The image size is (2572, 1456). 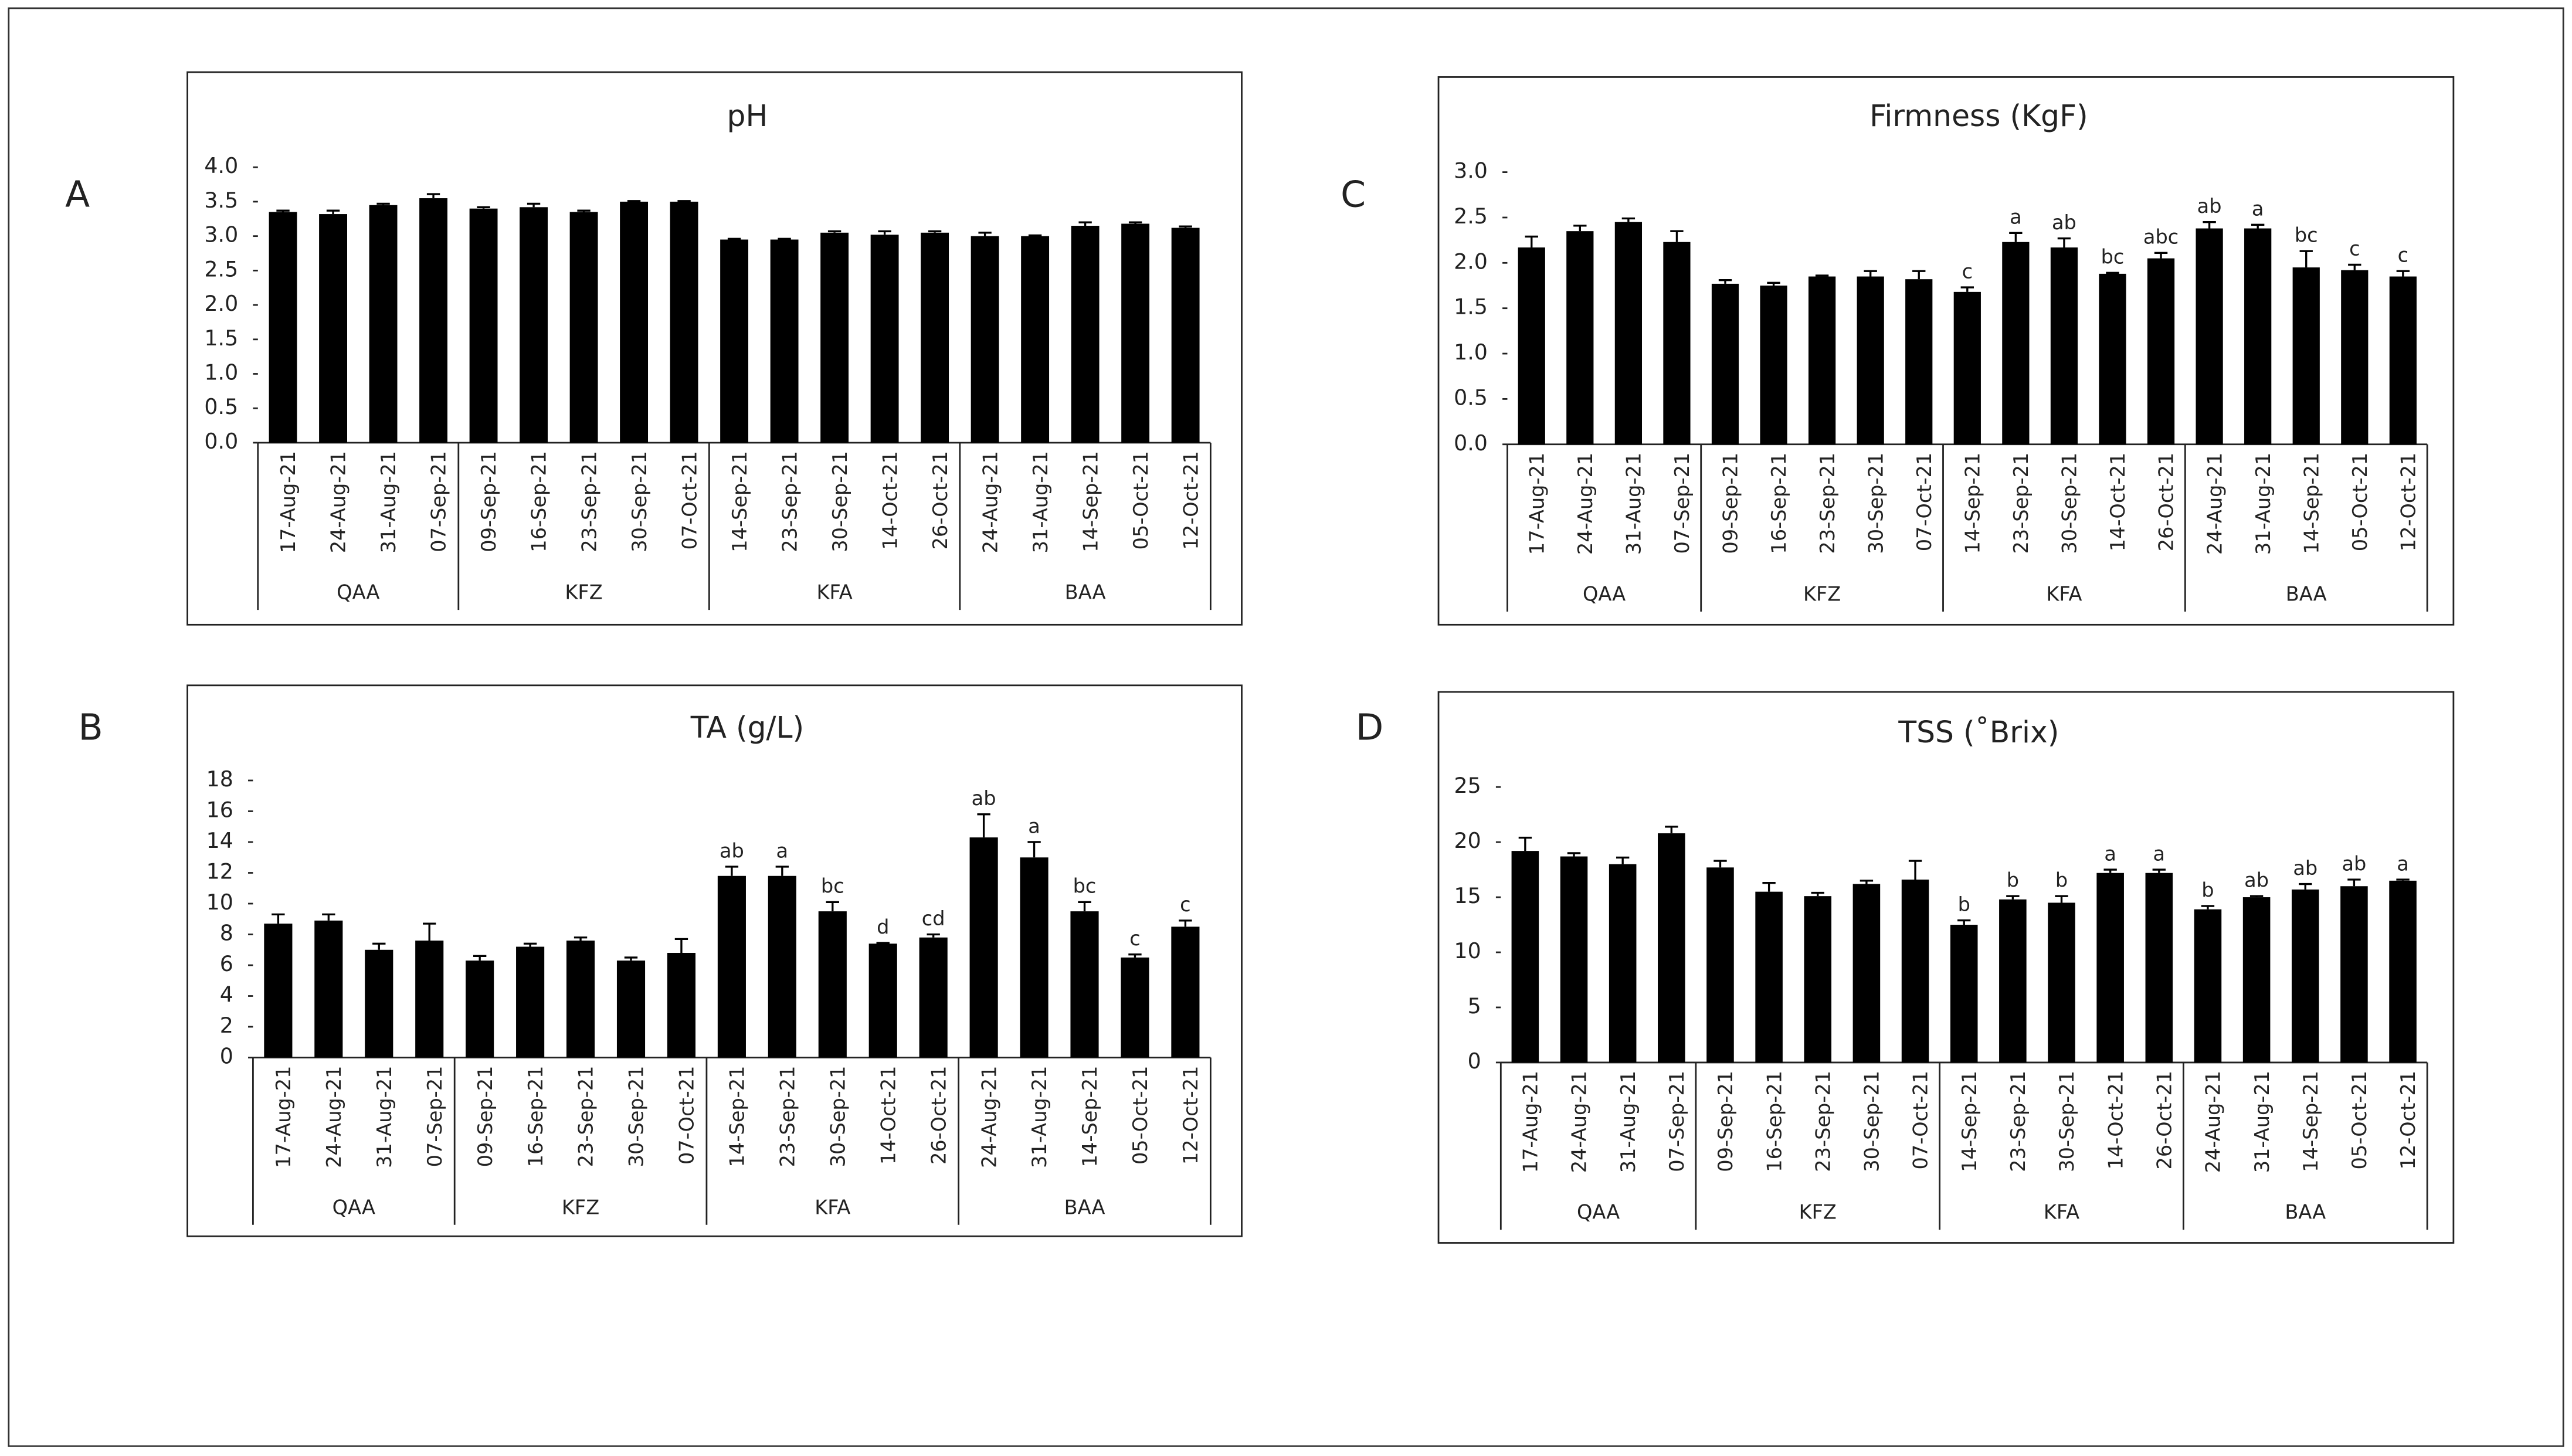 I want to click on chart-title: TSS (˚Brix), so click(x=1978, y=732).